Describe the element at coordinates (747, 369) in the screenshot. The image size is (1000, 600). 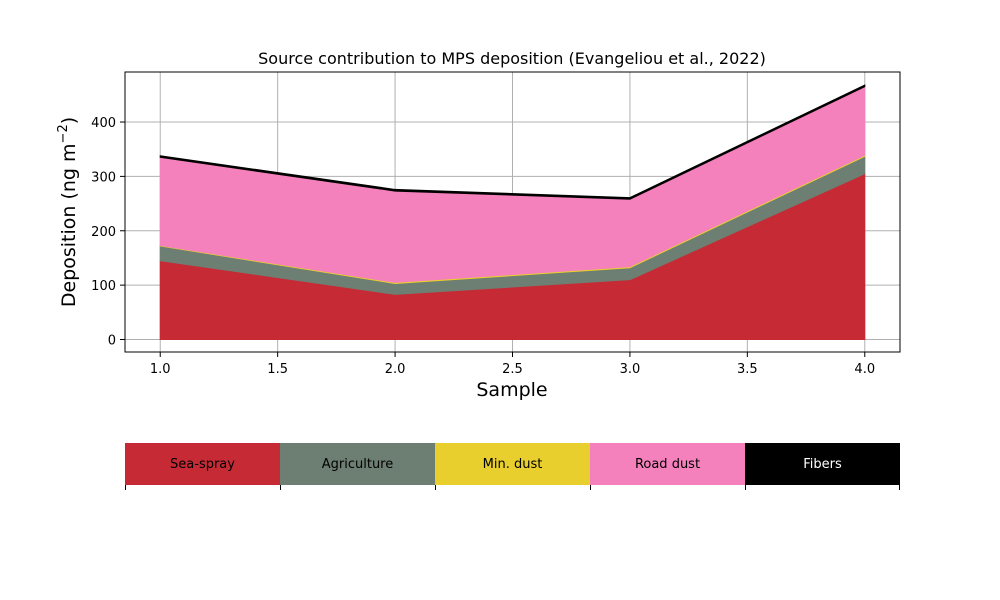
I see `x-tick-label: 3.5` at that location.